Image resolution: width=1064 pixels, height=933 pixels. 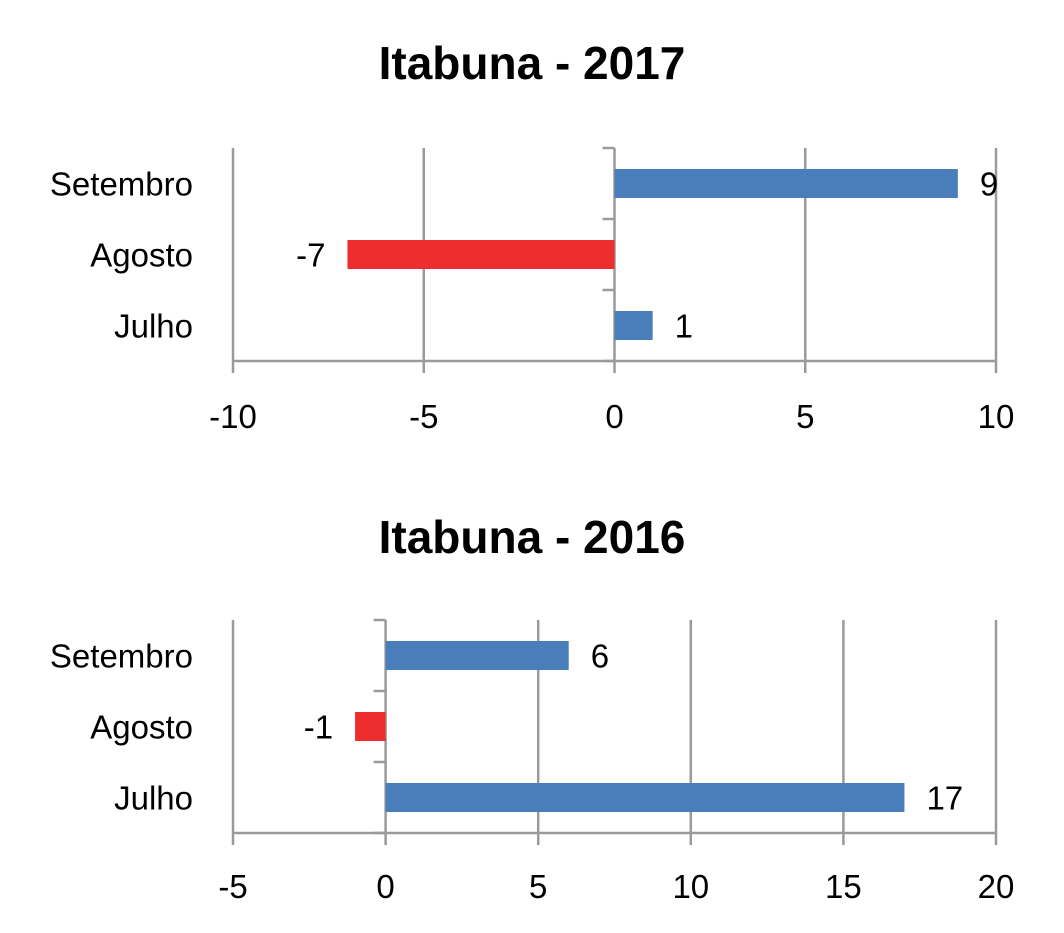 I want to click on data-label: 6, so click(x=600, y=656).